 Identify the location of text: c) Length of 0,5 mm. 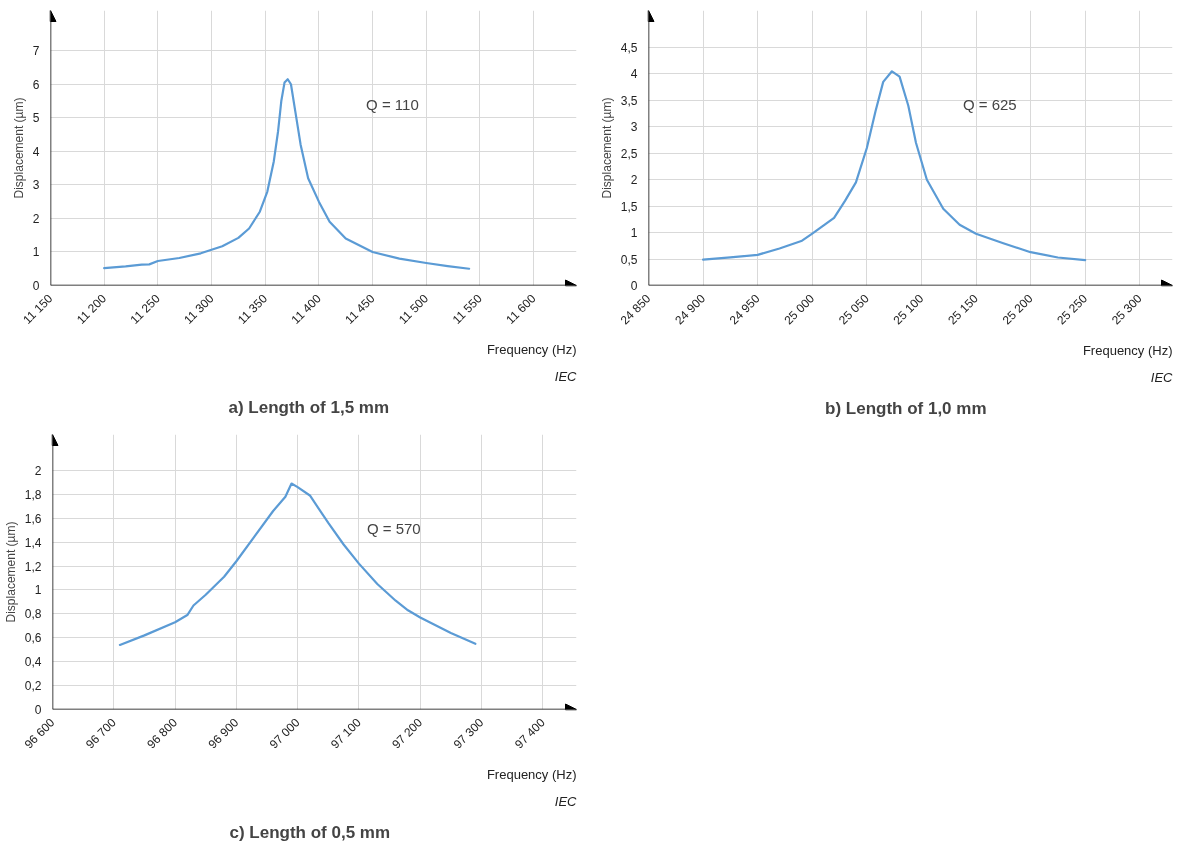
(310, 832).